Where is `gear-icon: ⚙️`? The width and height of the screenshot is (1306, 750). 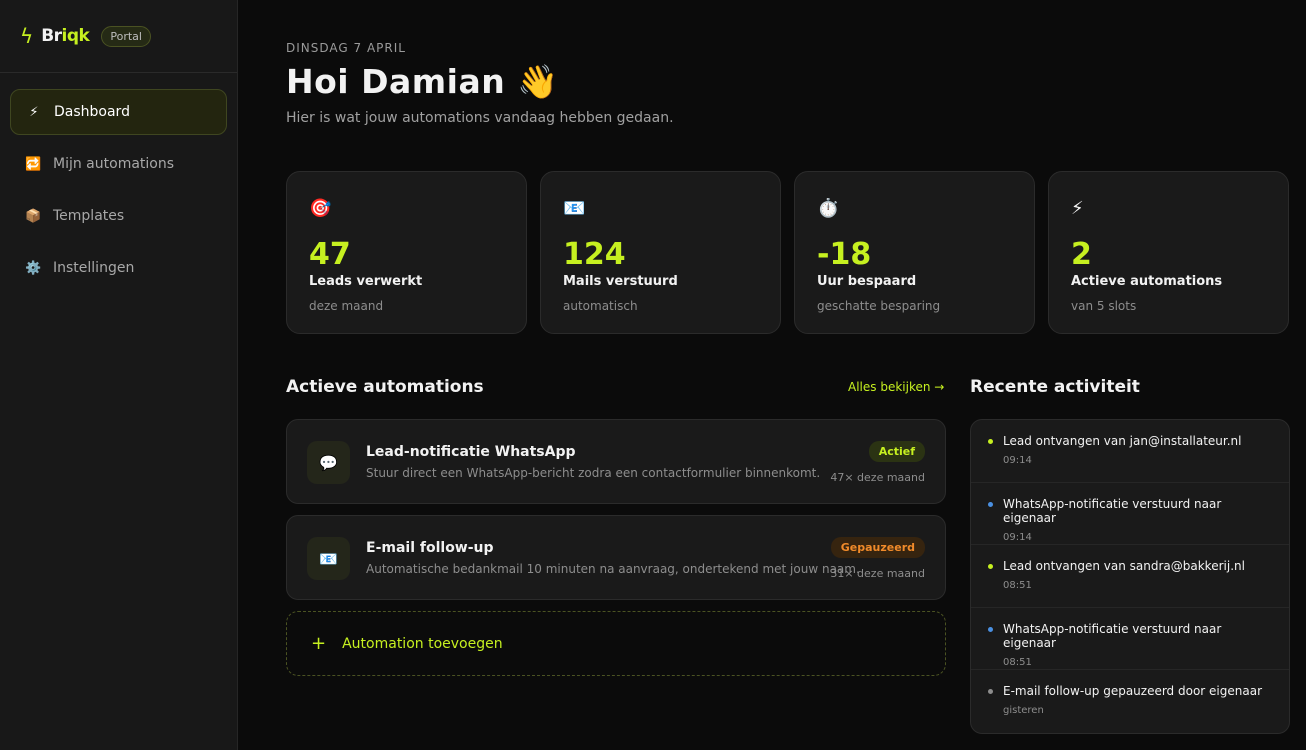
gear-icon: ⚙️ is located at coordinates (33, 268).